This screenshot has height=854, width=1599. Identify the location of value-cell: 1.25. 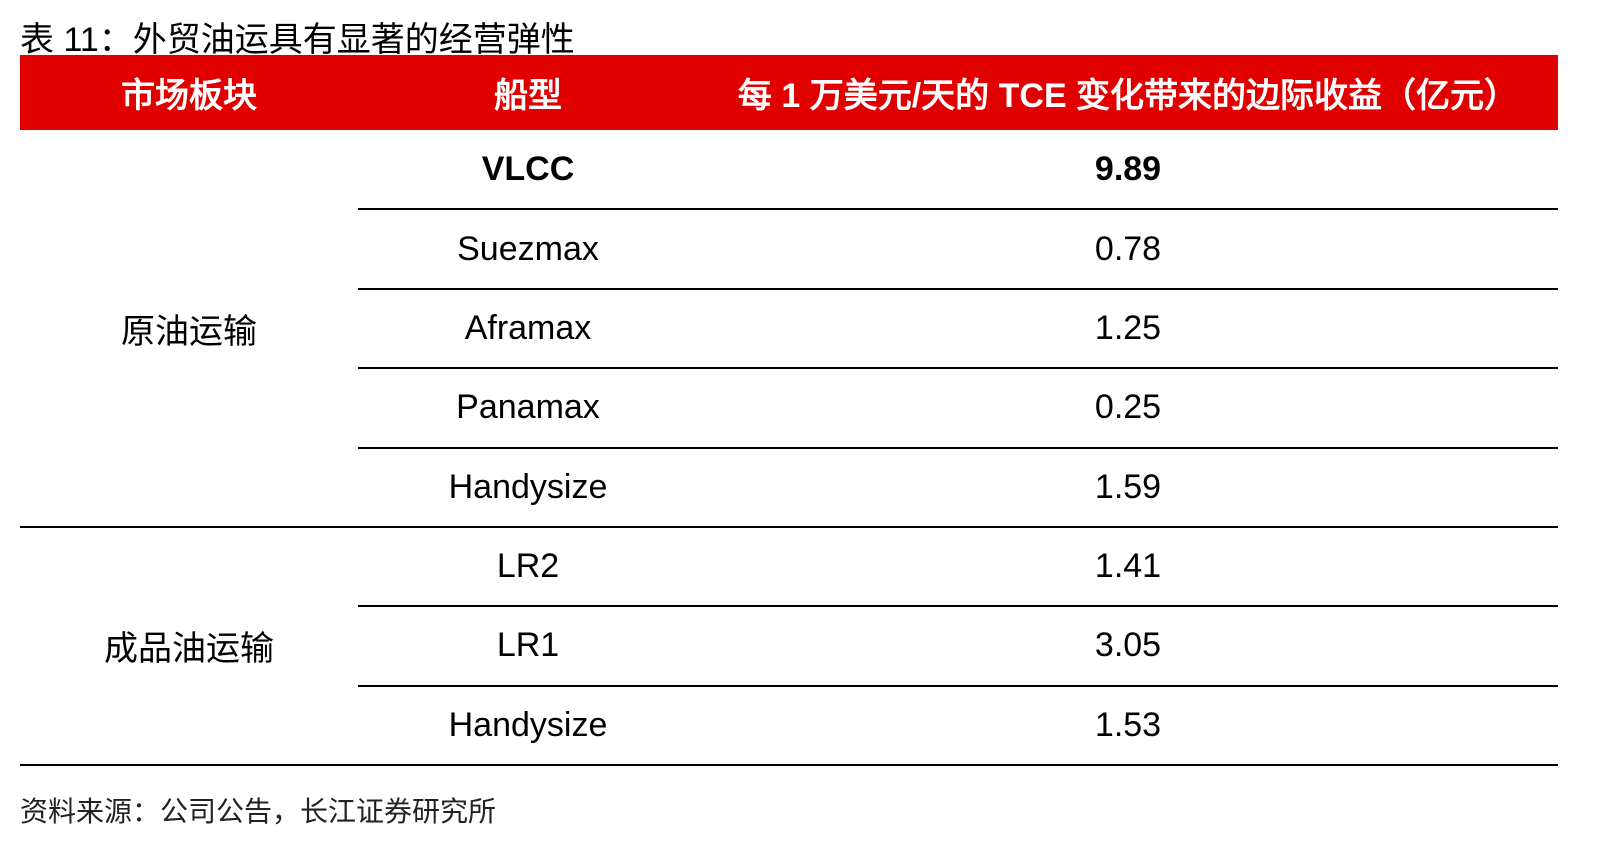
(1128, 327).